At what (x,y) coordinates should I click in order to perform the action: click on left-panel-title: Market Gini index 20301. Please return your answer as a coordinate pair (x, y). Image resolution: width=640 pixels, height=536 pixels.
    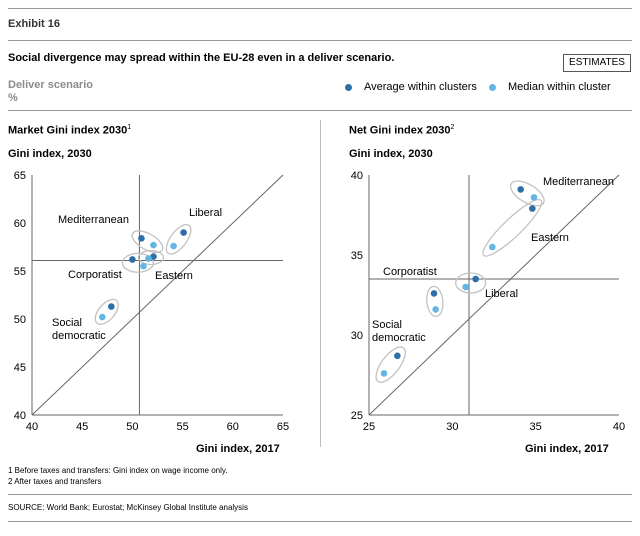
    Looking at the image, I should click on (69, 130).